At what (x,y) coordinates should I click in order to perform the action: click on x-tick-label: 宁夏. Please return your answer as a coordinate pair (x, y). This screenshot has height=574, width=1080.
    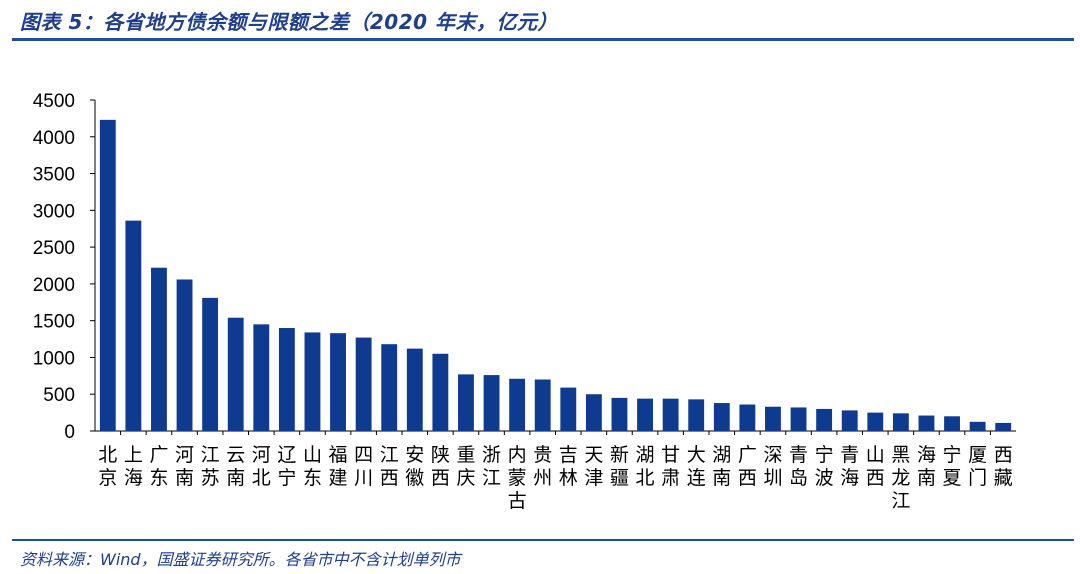
    Looking at the image, I should click on (952, 466).